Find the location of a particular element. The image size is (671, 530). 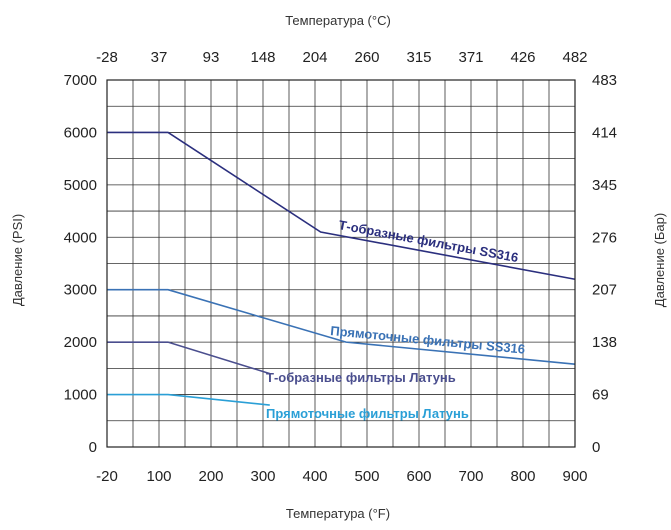

y-left-tick-label: 7000 is located at coordinates (80, 80).